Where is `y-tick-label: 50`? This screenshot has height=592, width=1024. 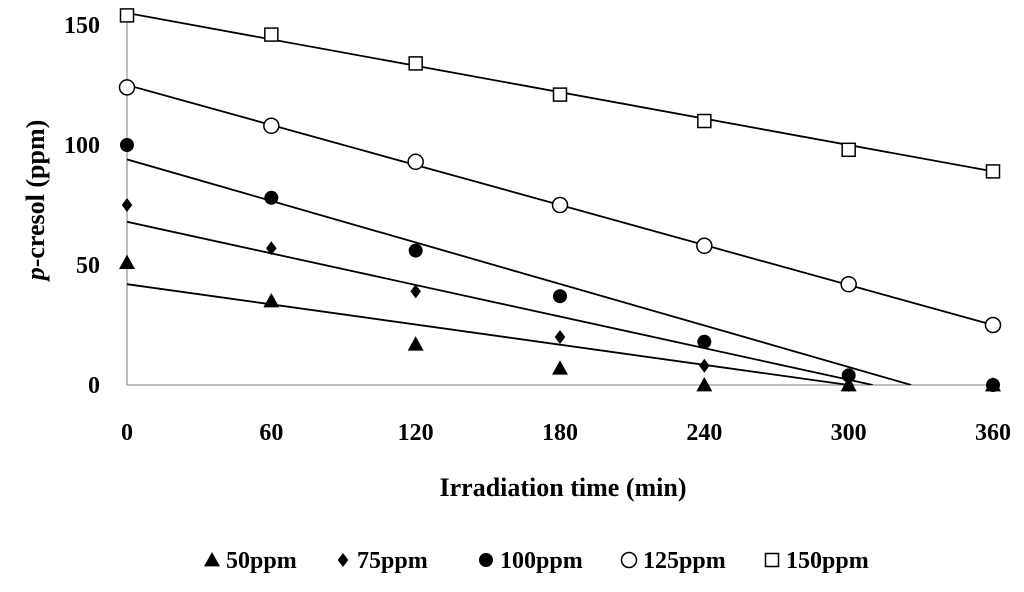 y-tick-label: 50 is located at coordinates (88, 266).